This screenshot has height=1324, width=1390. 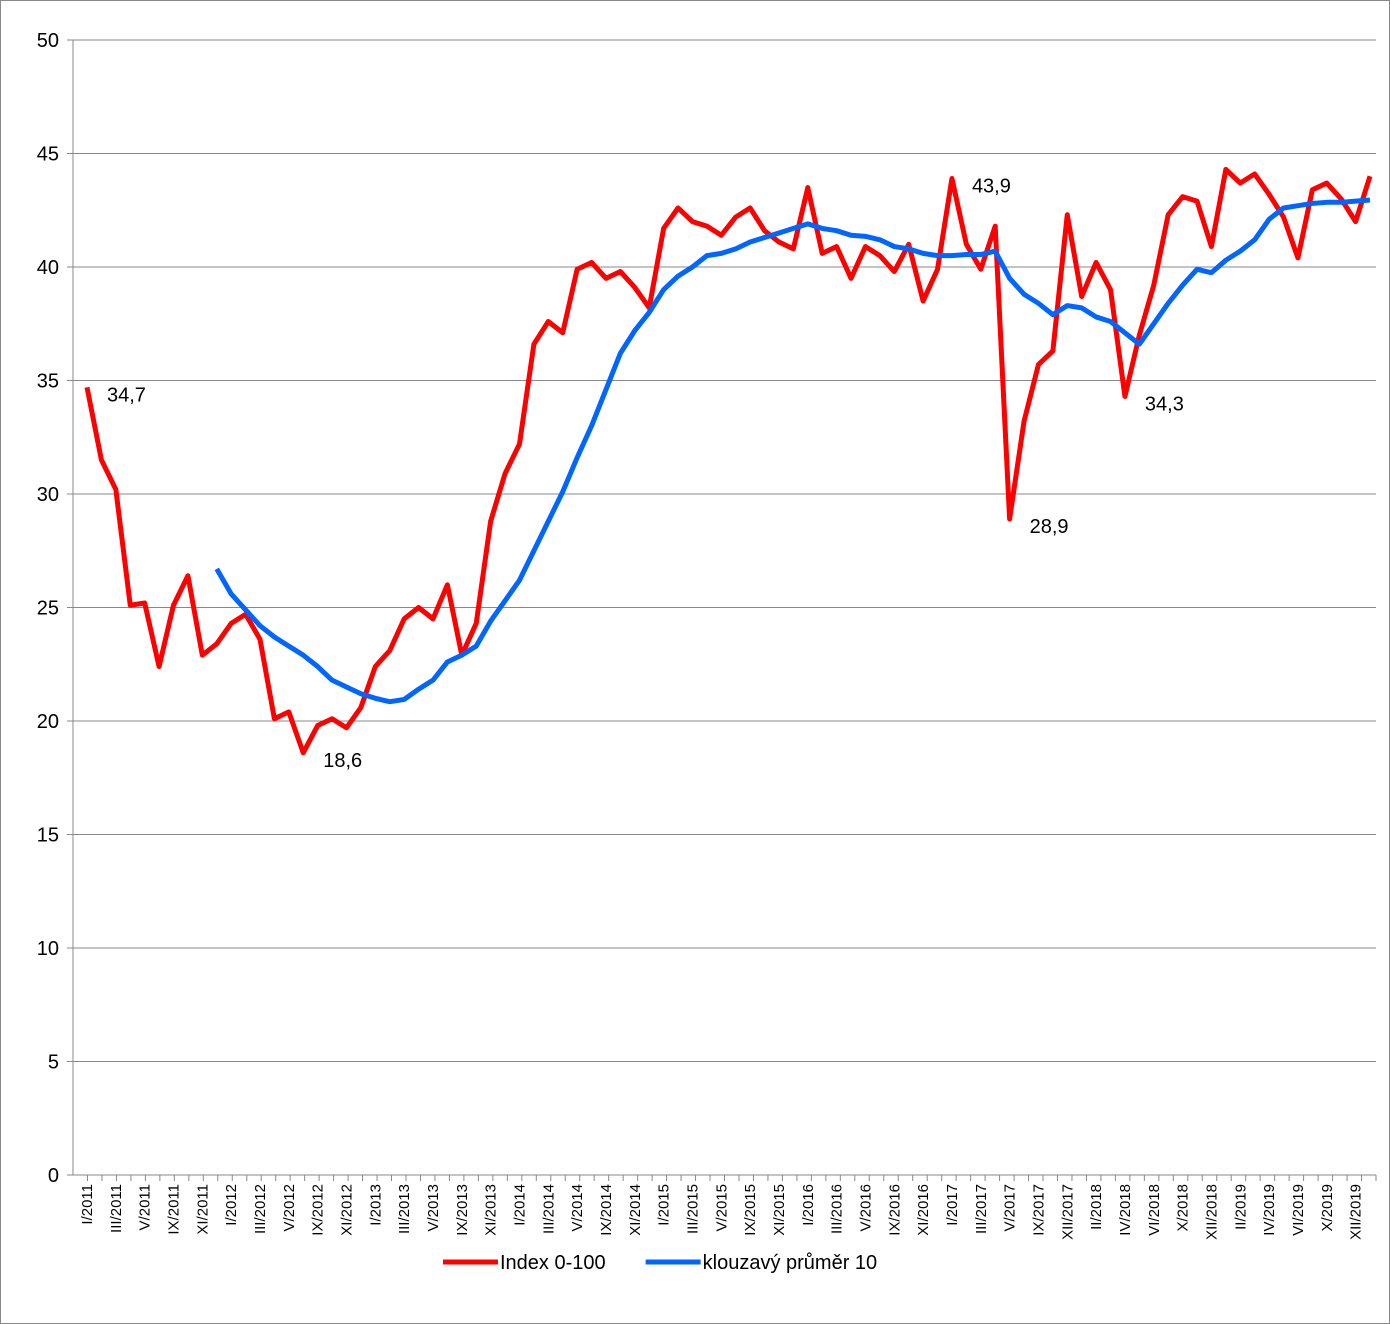 What do you see at coordinates (519, 1205) in the screenshot?
I see `x-tick-label: I/2014` at bounding box center [519, 1205].